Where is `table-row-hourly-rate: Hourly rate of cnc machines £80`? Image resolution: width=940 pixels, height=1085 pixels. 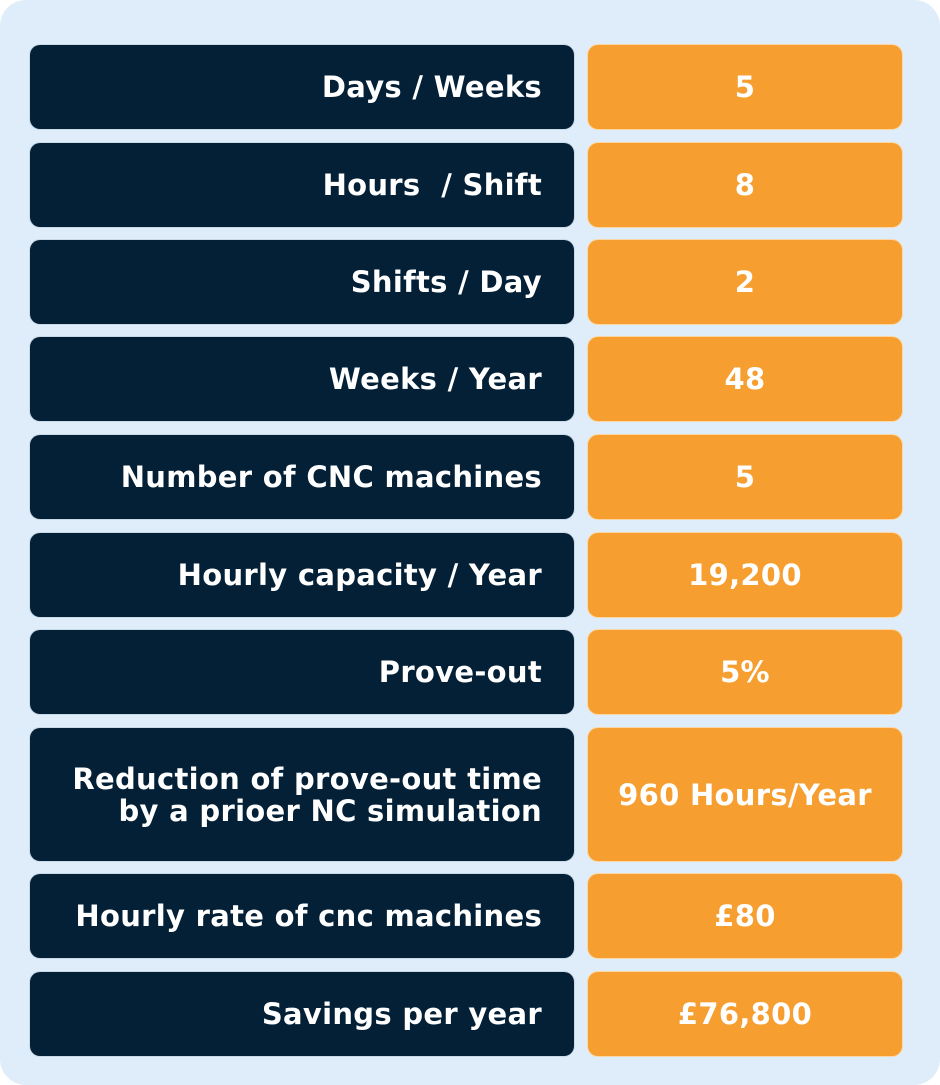 table-row-hourly-rate: Hourly rate of cnc machines £80 is located at coordinates (466, 916).